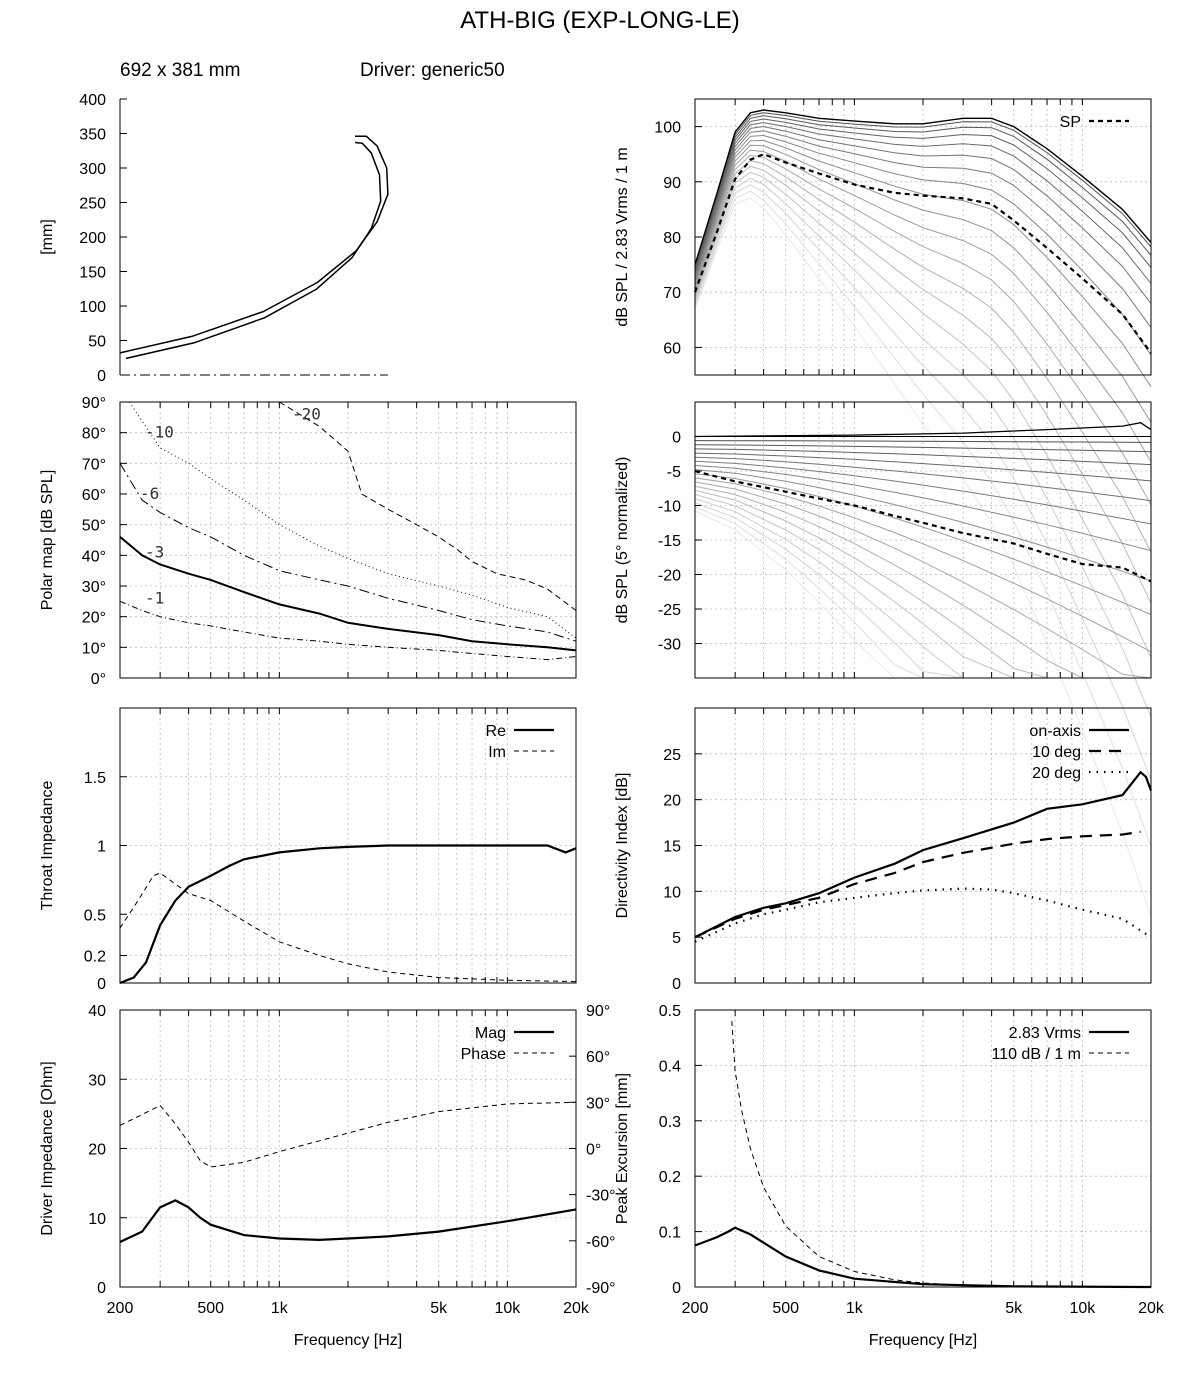  Describe the element at coordinates (1036, 1054) in the screenshot. I see `legend-label: 110 dB / 1 m` at that location.